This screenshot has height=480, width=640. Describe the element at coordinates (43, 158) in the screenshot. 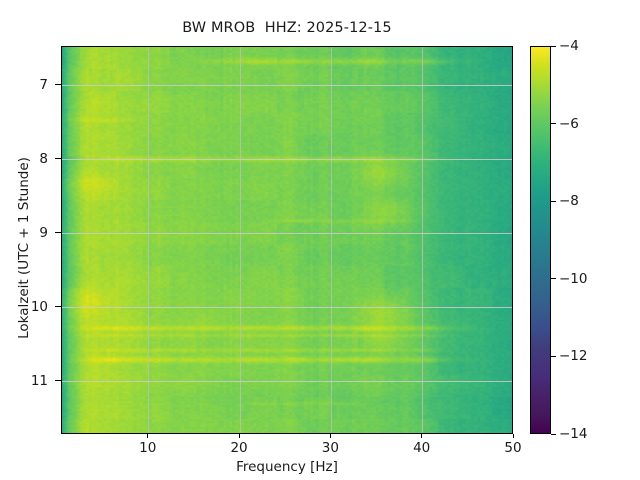

I see `y-axis-tick-label: 8` at that location.